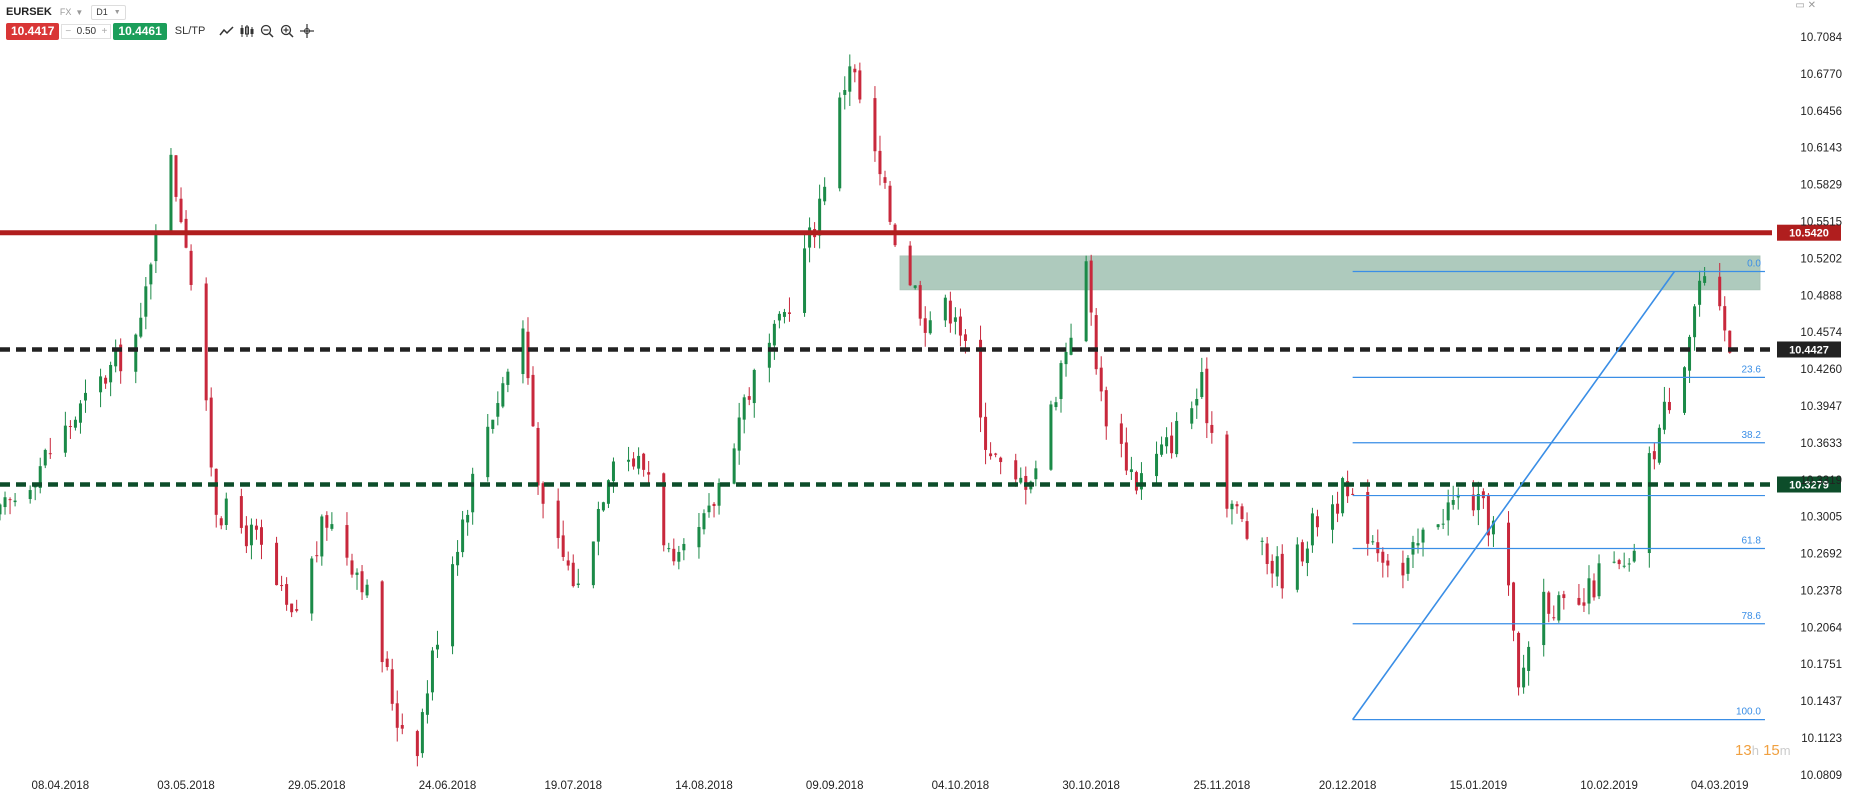 This screenshot has width=1854, height=794. What do you see at coordinates (1805, 5) in the screenshot?
I see `window-controls: ▭ ✕` at bounding box center [1805, 5].